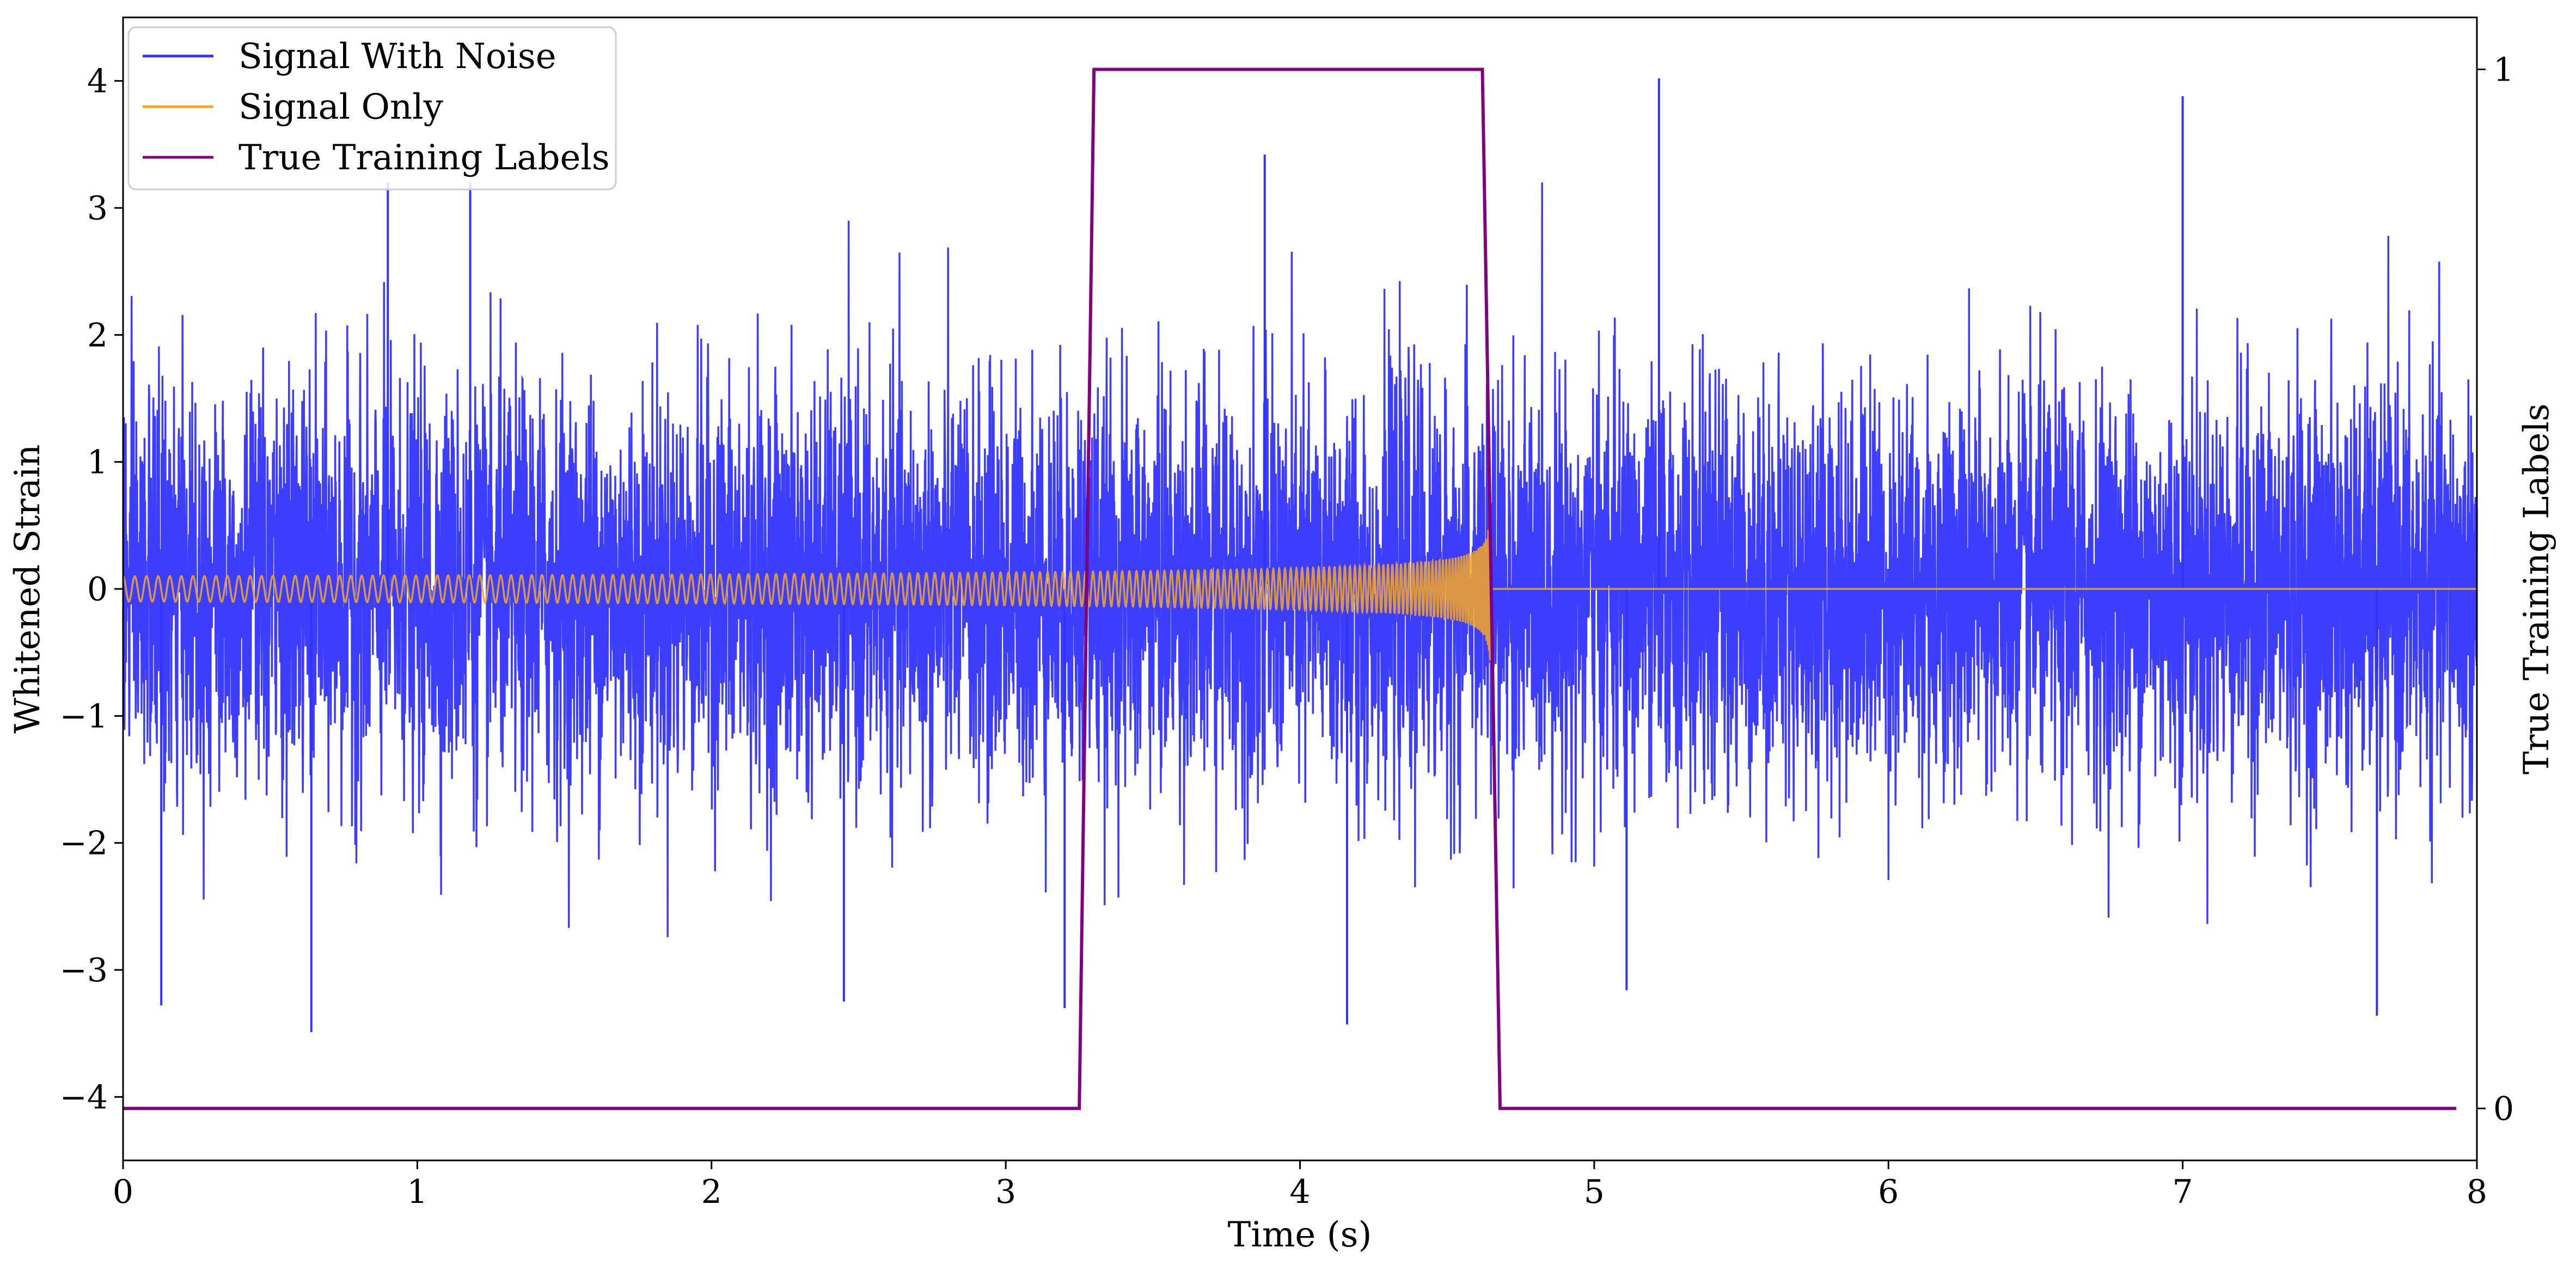 The image size is (2576, 1272). What do you see at coordinates (97, 590) in the screenshot?
I see `y-tick-label-0: 0` at bounding box center [97, 590].